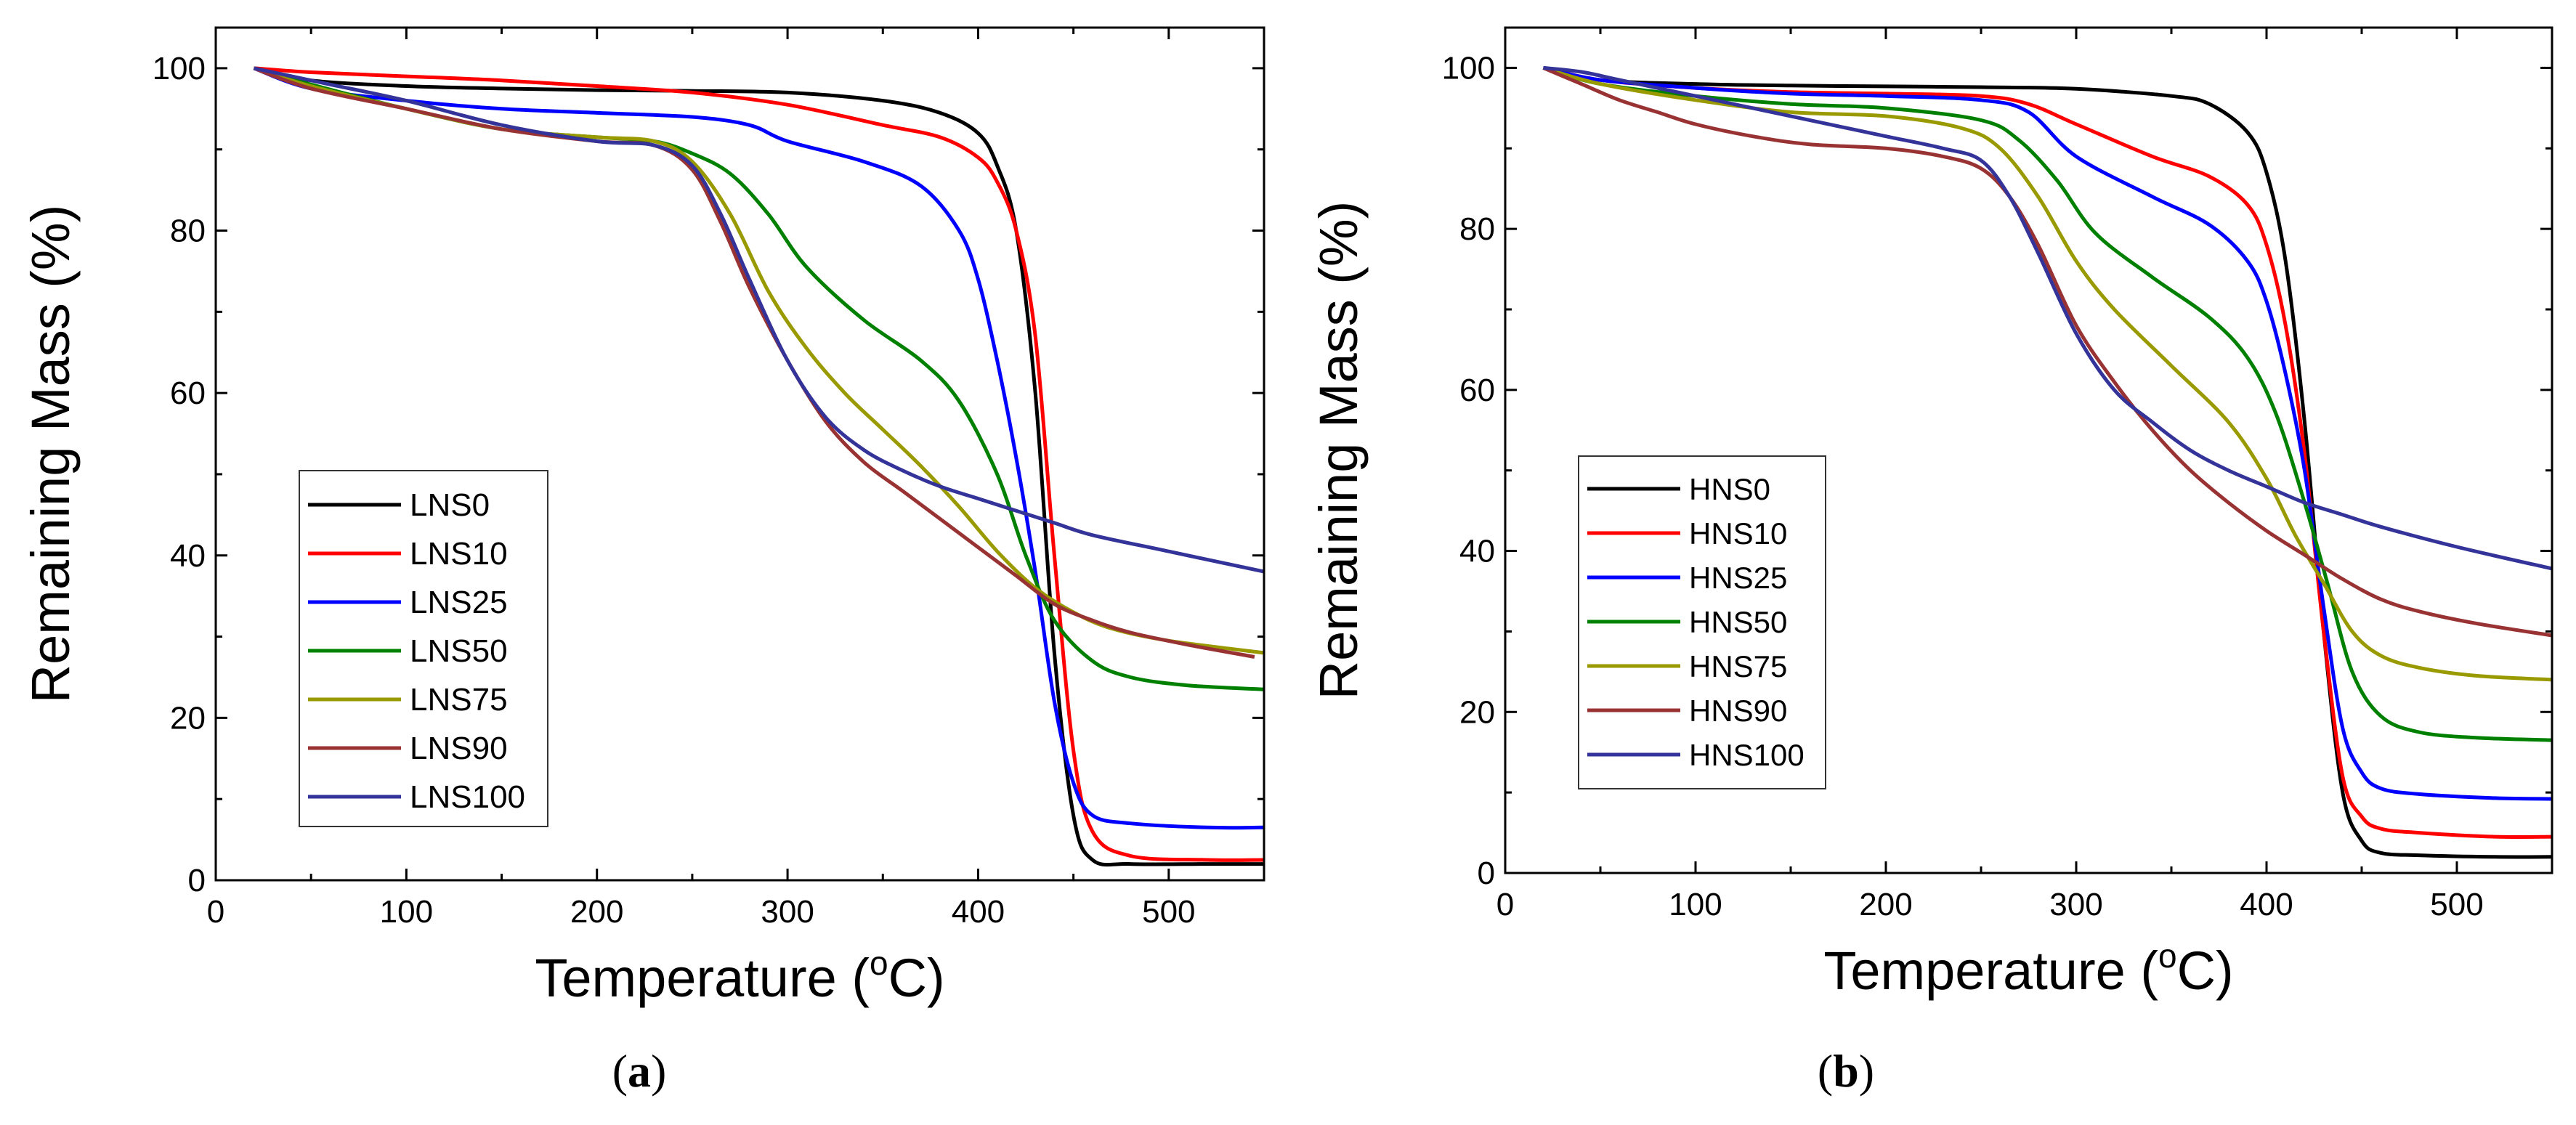  Describe the element at coordinates (1738, 666) in the screenshot. I see `legend-label-HNS75: HNS75` at that location.